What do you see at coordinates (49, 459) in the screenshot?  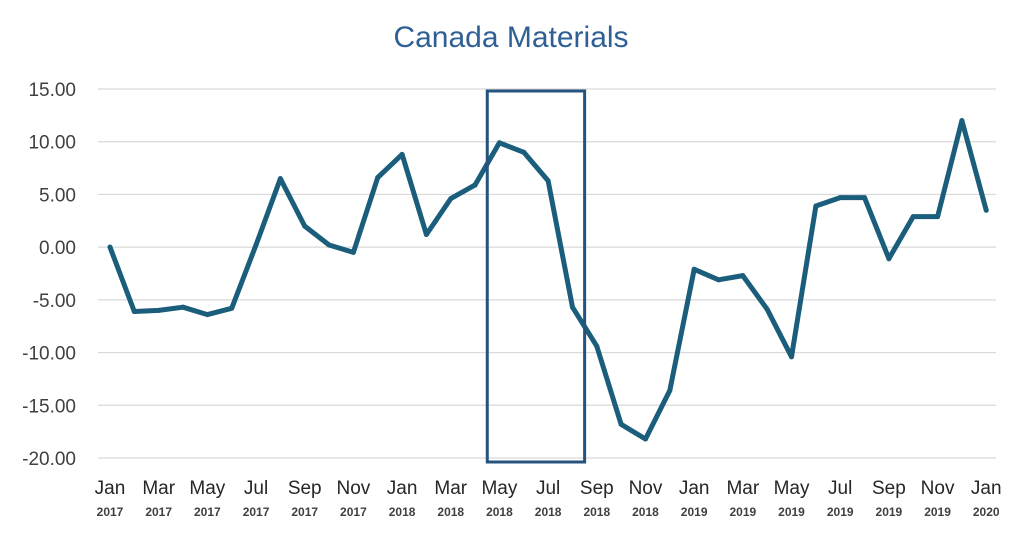 I see `y-tick-label: -20.00` at bounding box center [49, 459].